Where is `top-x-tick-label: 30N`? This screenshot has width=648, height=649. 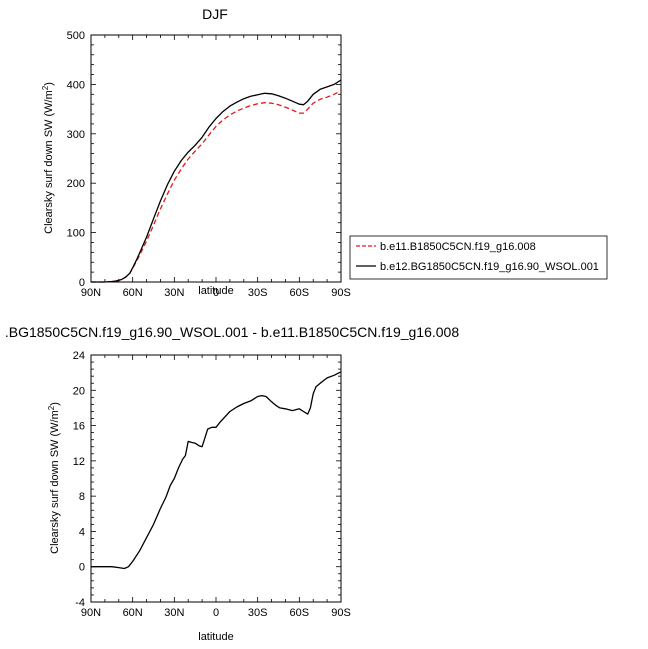 top-x-tick-label: 30N is located at coordinates (174, 293).